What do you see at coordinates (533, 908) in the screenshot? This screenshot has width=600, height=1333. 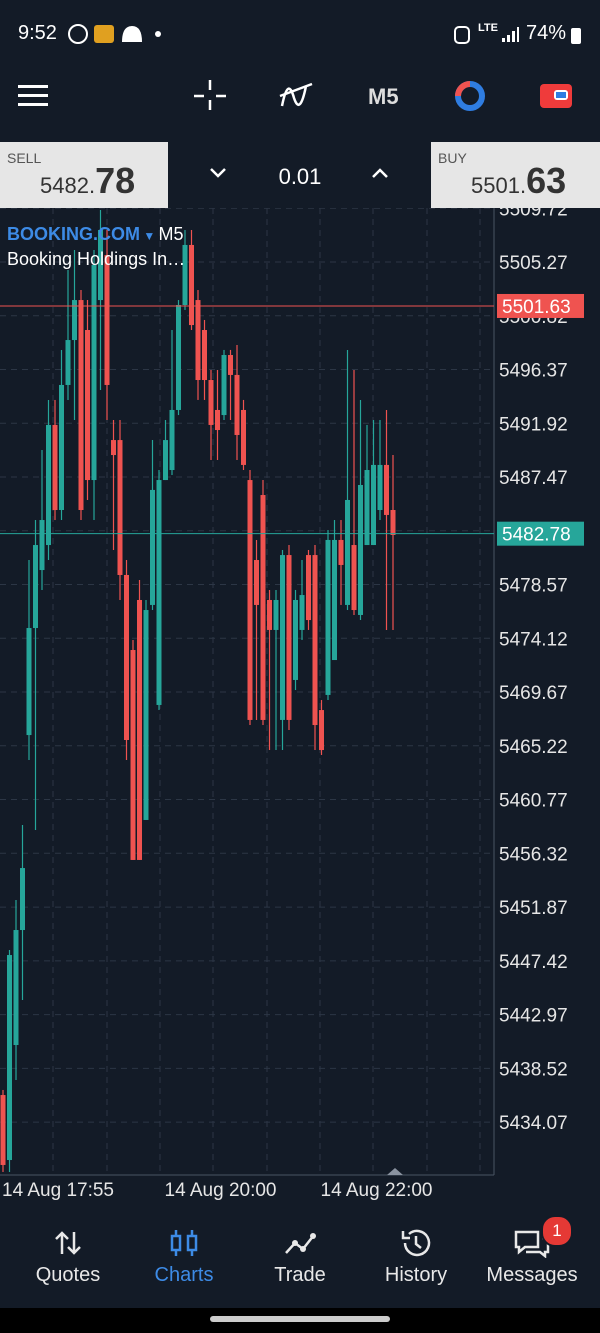 I see `y-tick-label: 5451.87` at bounding box center [533, 908].